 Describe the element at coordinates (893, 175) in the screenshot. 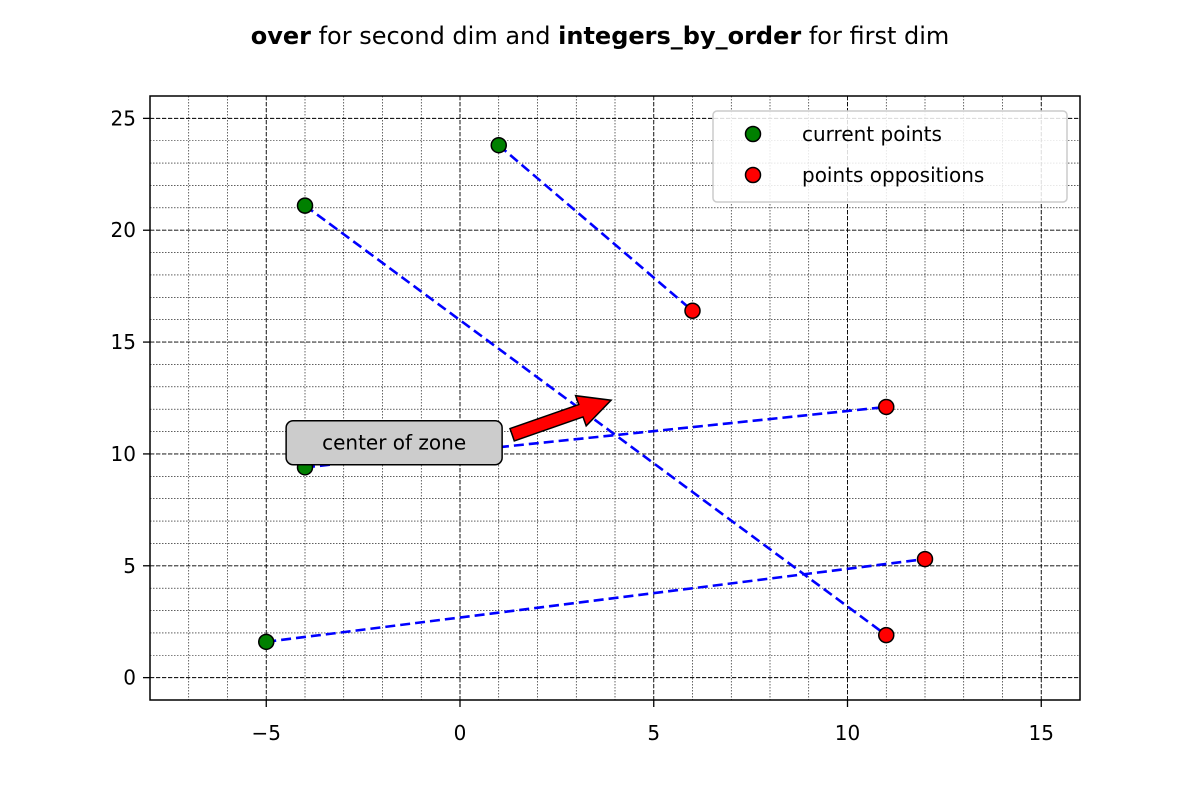

I see `legend-label: points oppositions` at that location.